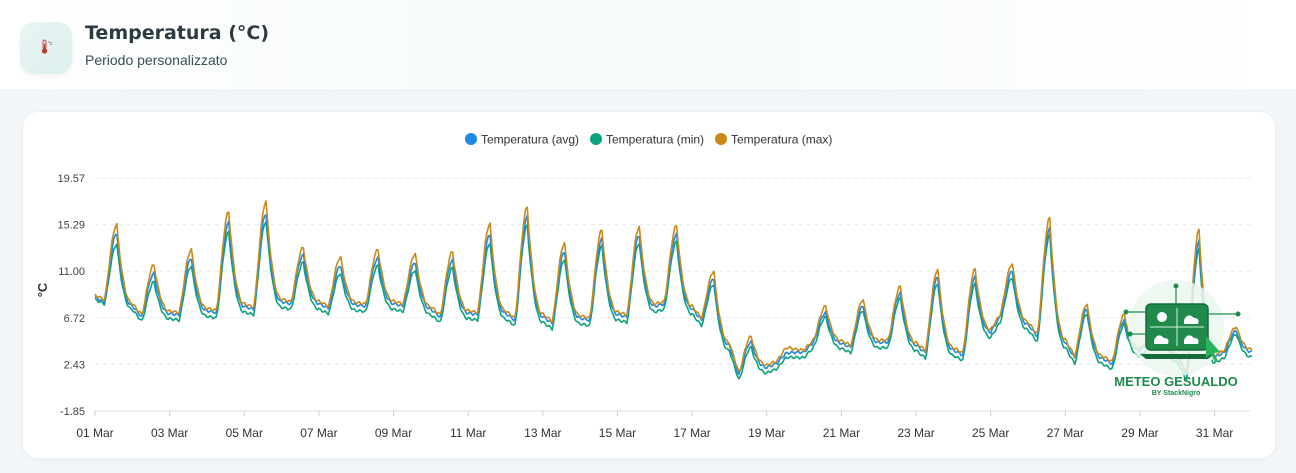  Describe the element at coordinates (177, 33) in the screenshot. I see `page-title: Temperatura (°C)` at that location.